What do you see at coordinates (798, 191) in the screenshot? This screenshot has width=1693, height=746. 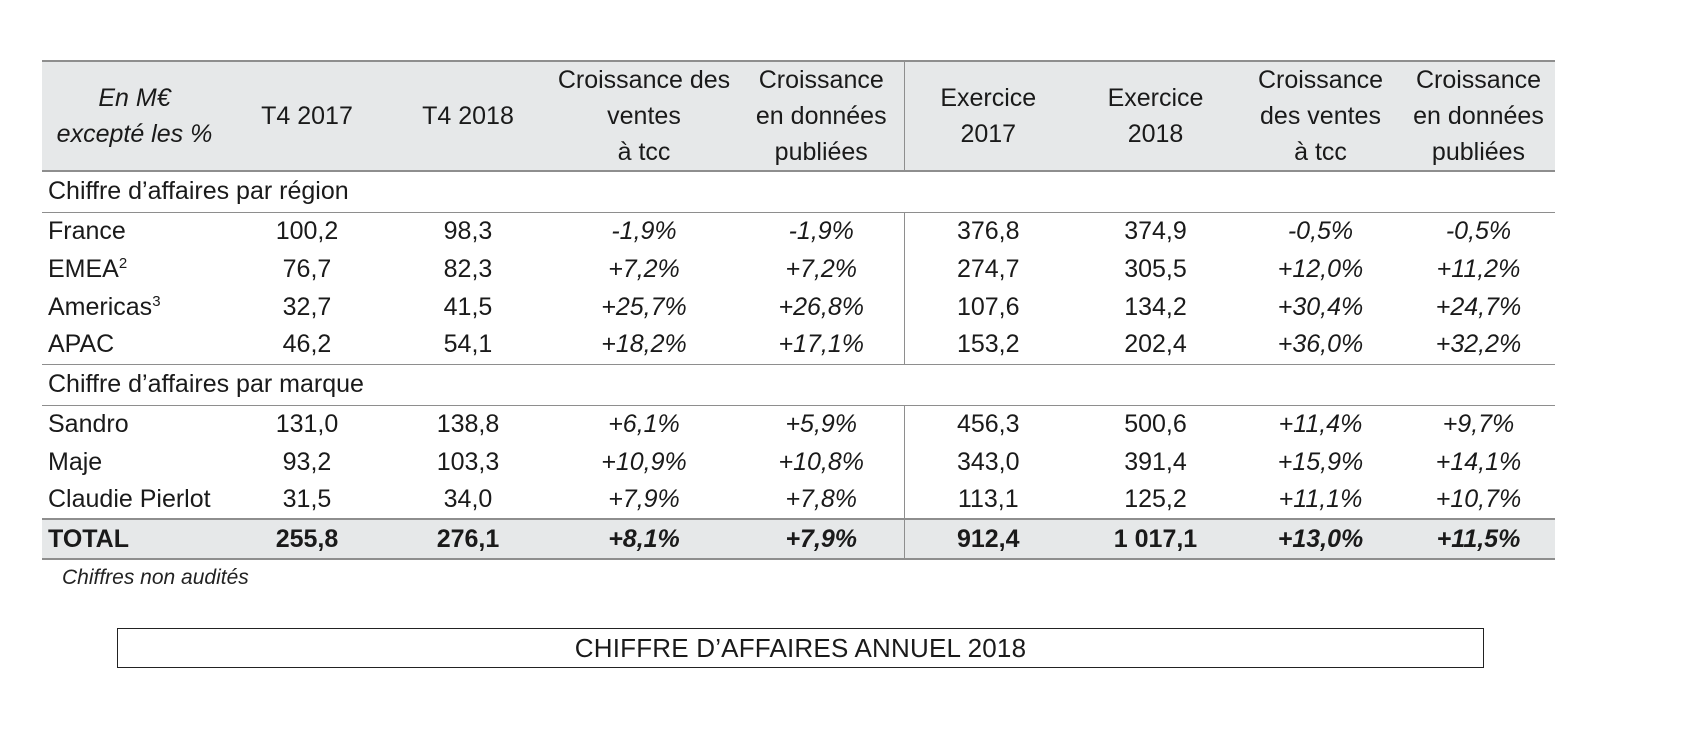 I see `section-row-region: Chiffre d’affaires par région` at bounding box center [798, 191].